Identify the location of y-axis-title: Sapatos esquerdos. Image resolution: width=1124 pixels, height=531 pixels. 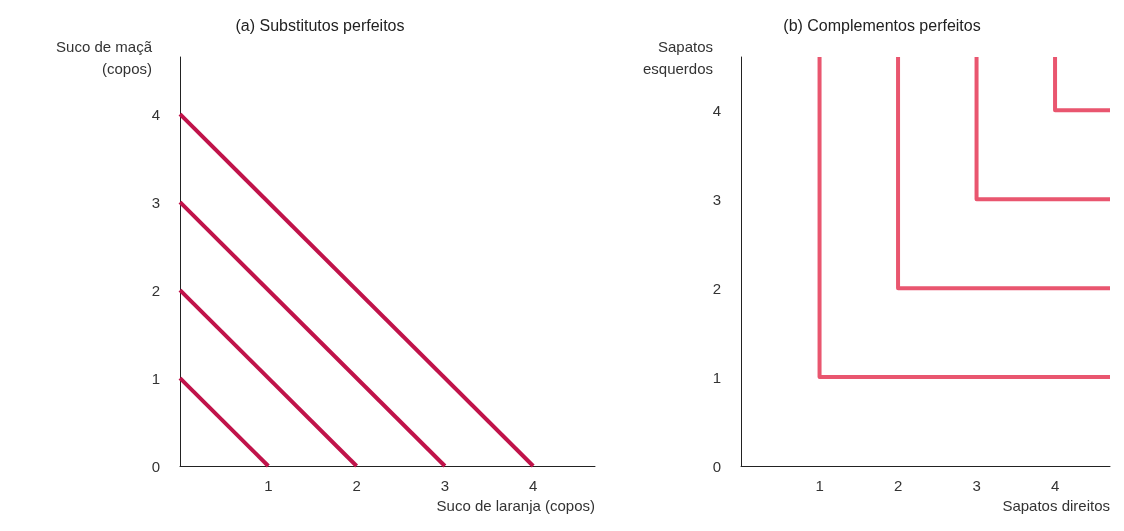
(678, 57).